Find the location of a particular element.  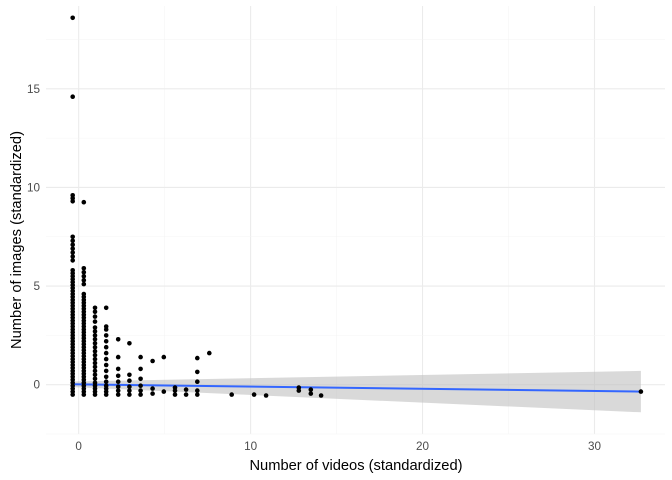

y-axis-title: Number of images (standardized) is located at coordinates (17, 240).